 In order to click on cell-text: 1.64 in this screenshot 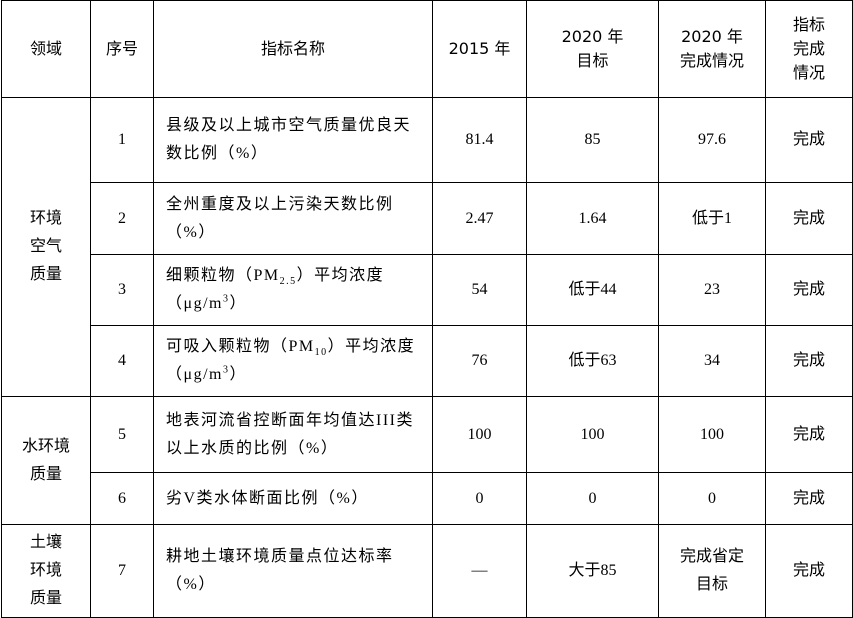, I will do `click(592, 218)`.